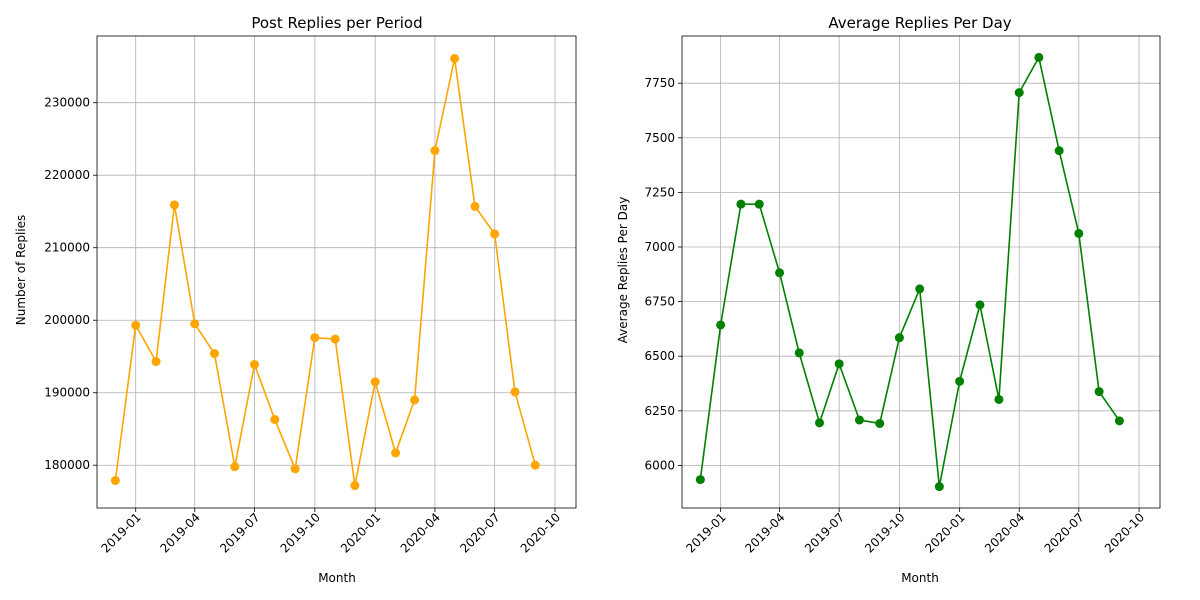  What do you see at coordinates (67, 175) in the screenshot?
I see `y-tick-label: 220000` at bounding box center [67, 175].